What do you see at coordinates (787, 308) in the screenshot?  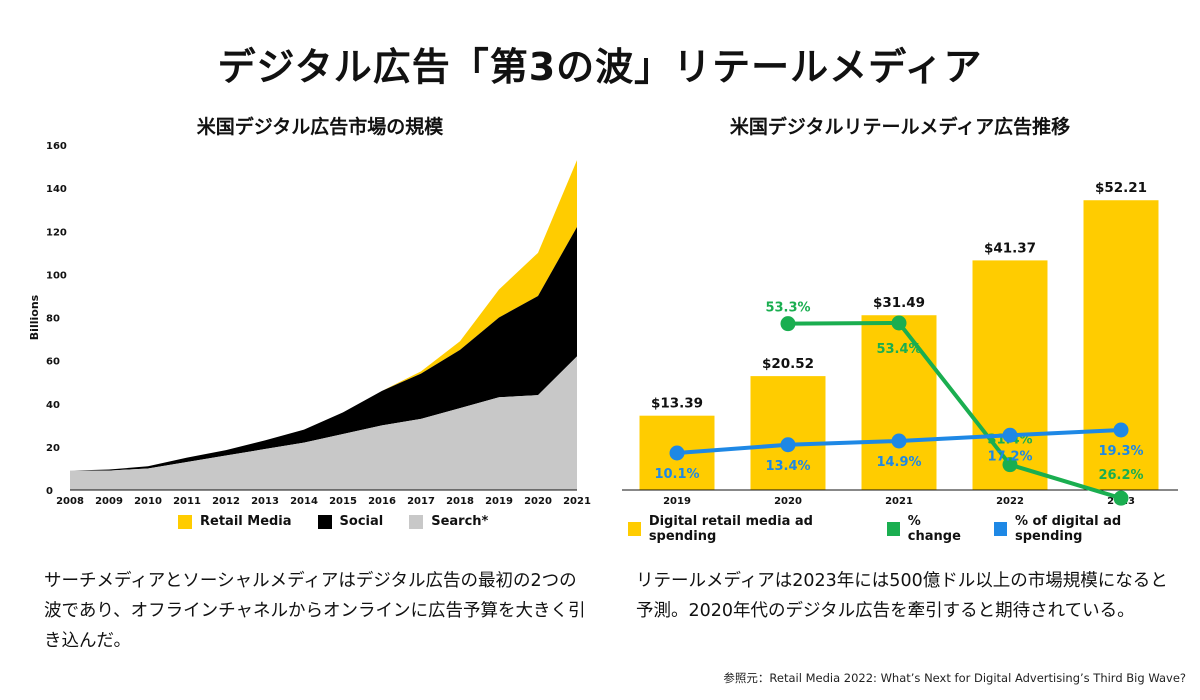 I see `label-pct-change: 53.3%` at bounding box center [787, 308].